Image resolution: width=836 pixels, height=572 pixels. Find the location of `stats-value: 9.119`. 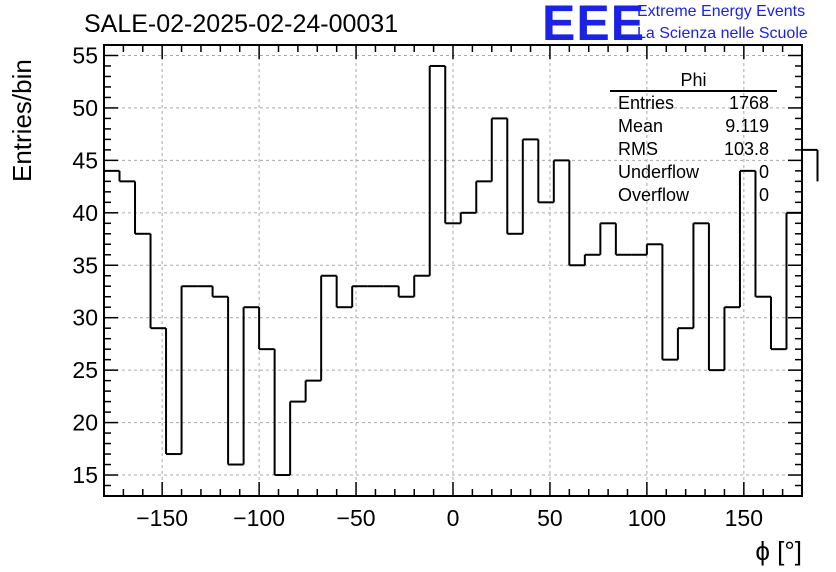

stats-value: 9.119 is located at coordinates (747, 126).